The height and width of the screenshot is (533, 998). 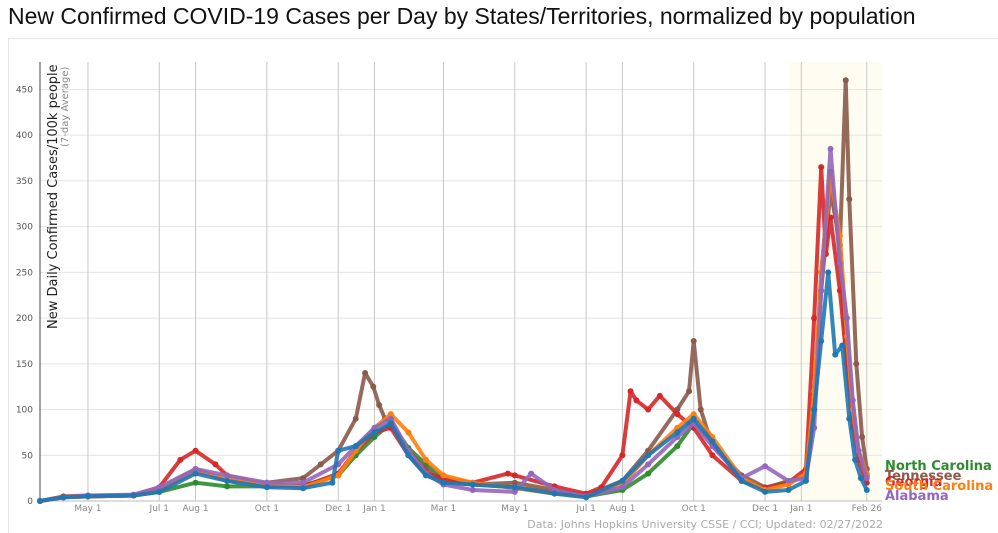 I want to click on y-tick-label: 250, so click(x=24, y=273).